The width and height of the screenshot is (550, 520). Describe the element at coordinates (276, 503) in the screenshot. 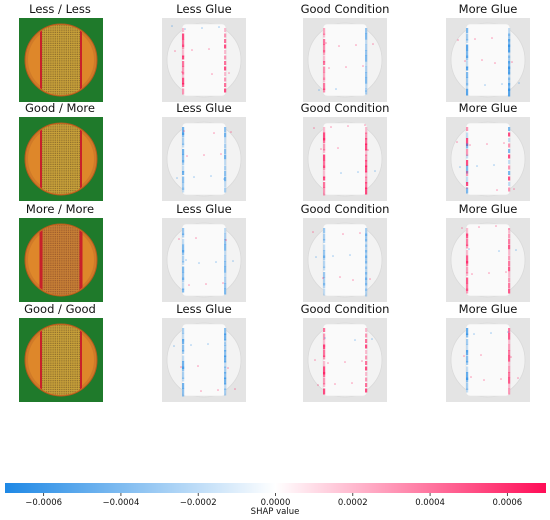

I see `colorbar-tick-label: 0.0000` at that location.